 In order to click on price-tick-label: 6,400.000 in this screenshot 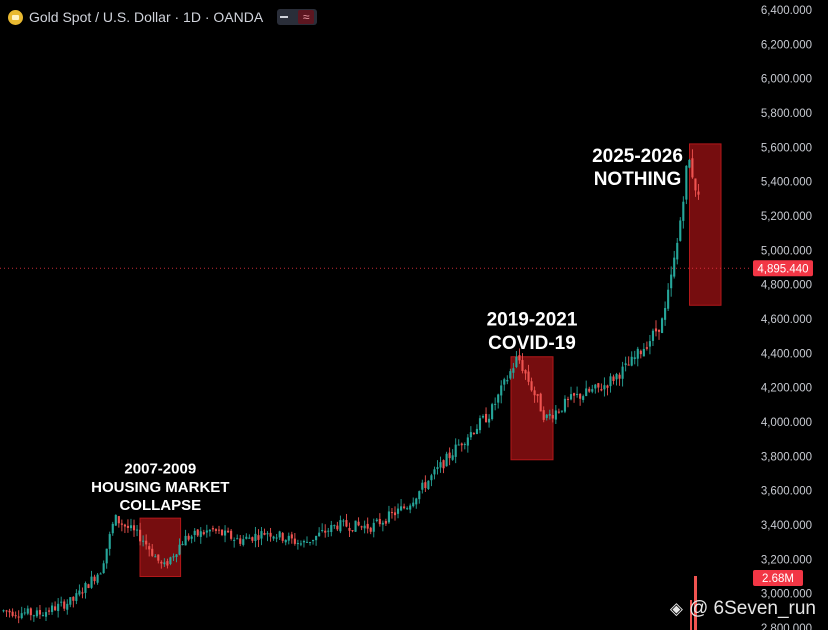, I will do `click(786, 11)`.